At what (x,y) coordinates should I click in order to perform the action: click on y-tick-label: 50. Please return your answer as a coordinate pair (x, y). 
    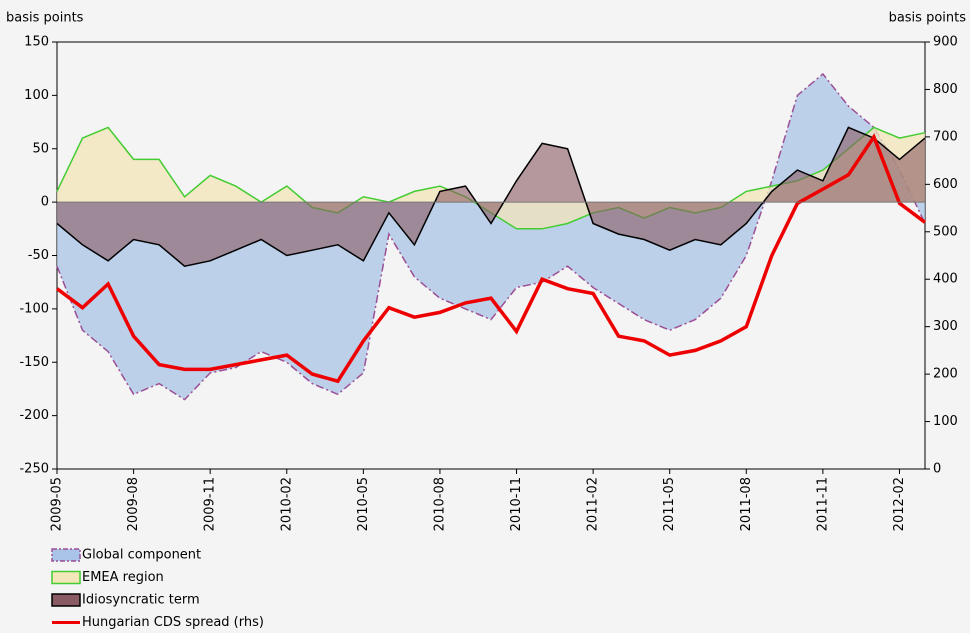
    Looking at the image, I should click on (40, 148).